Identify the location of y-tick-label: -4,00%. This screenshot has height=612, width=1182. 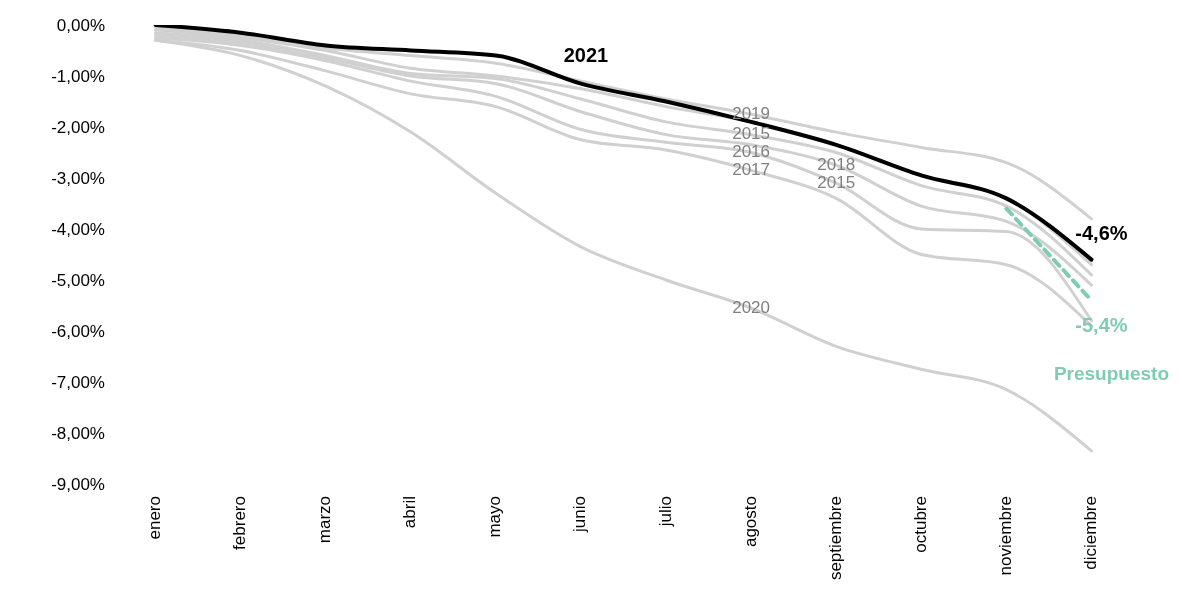
(78, 230).